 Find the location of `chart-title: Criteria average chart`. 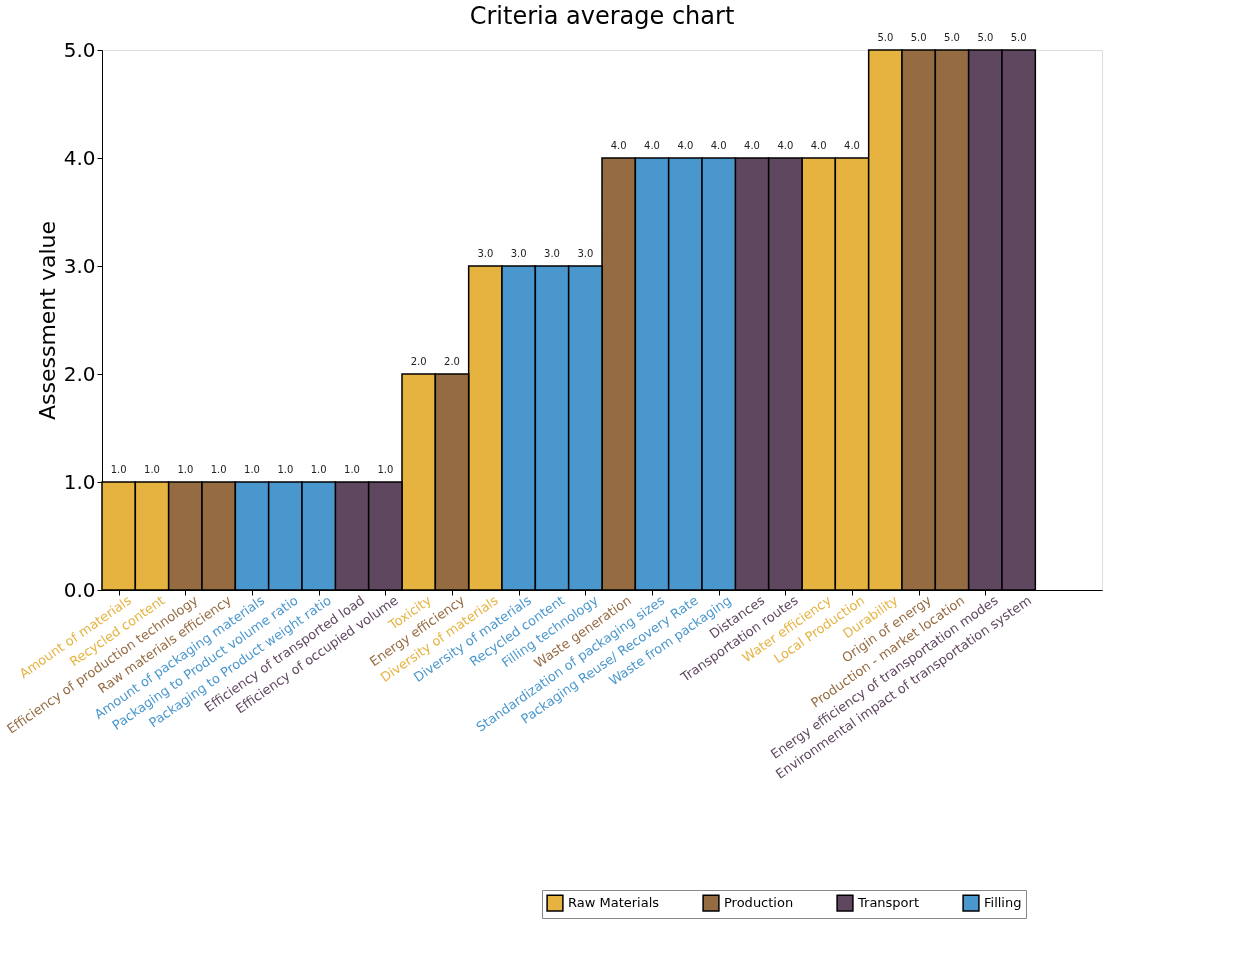

chart-title: Criteria average chart is located at coordinates (602, 16).